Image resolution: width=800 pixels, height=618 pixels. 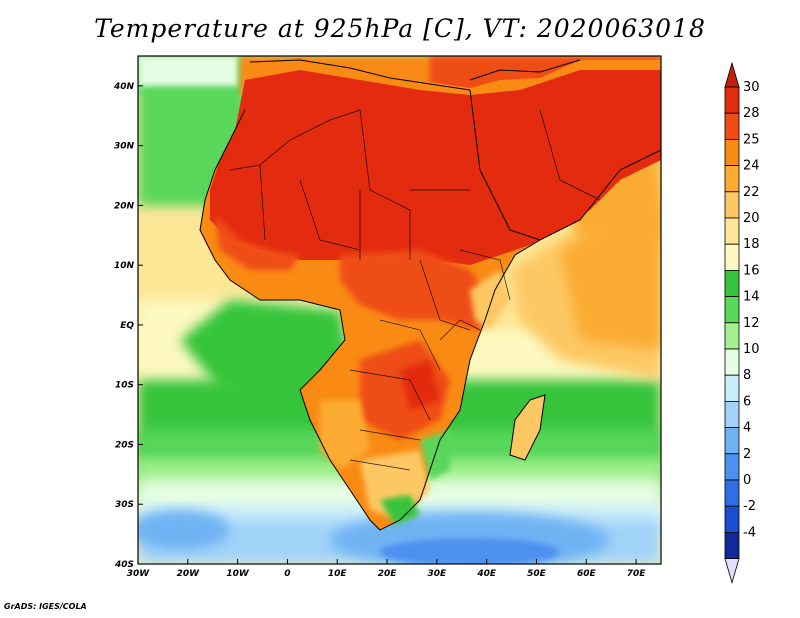 What do you see at coordinates (139, 574) in the screenshot?
I see `x-tick-label: 30W` at bounding box center [139, 574].